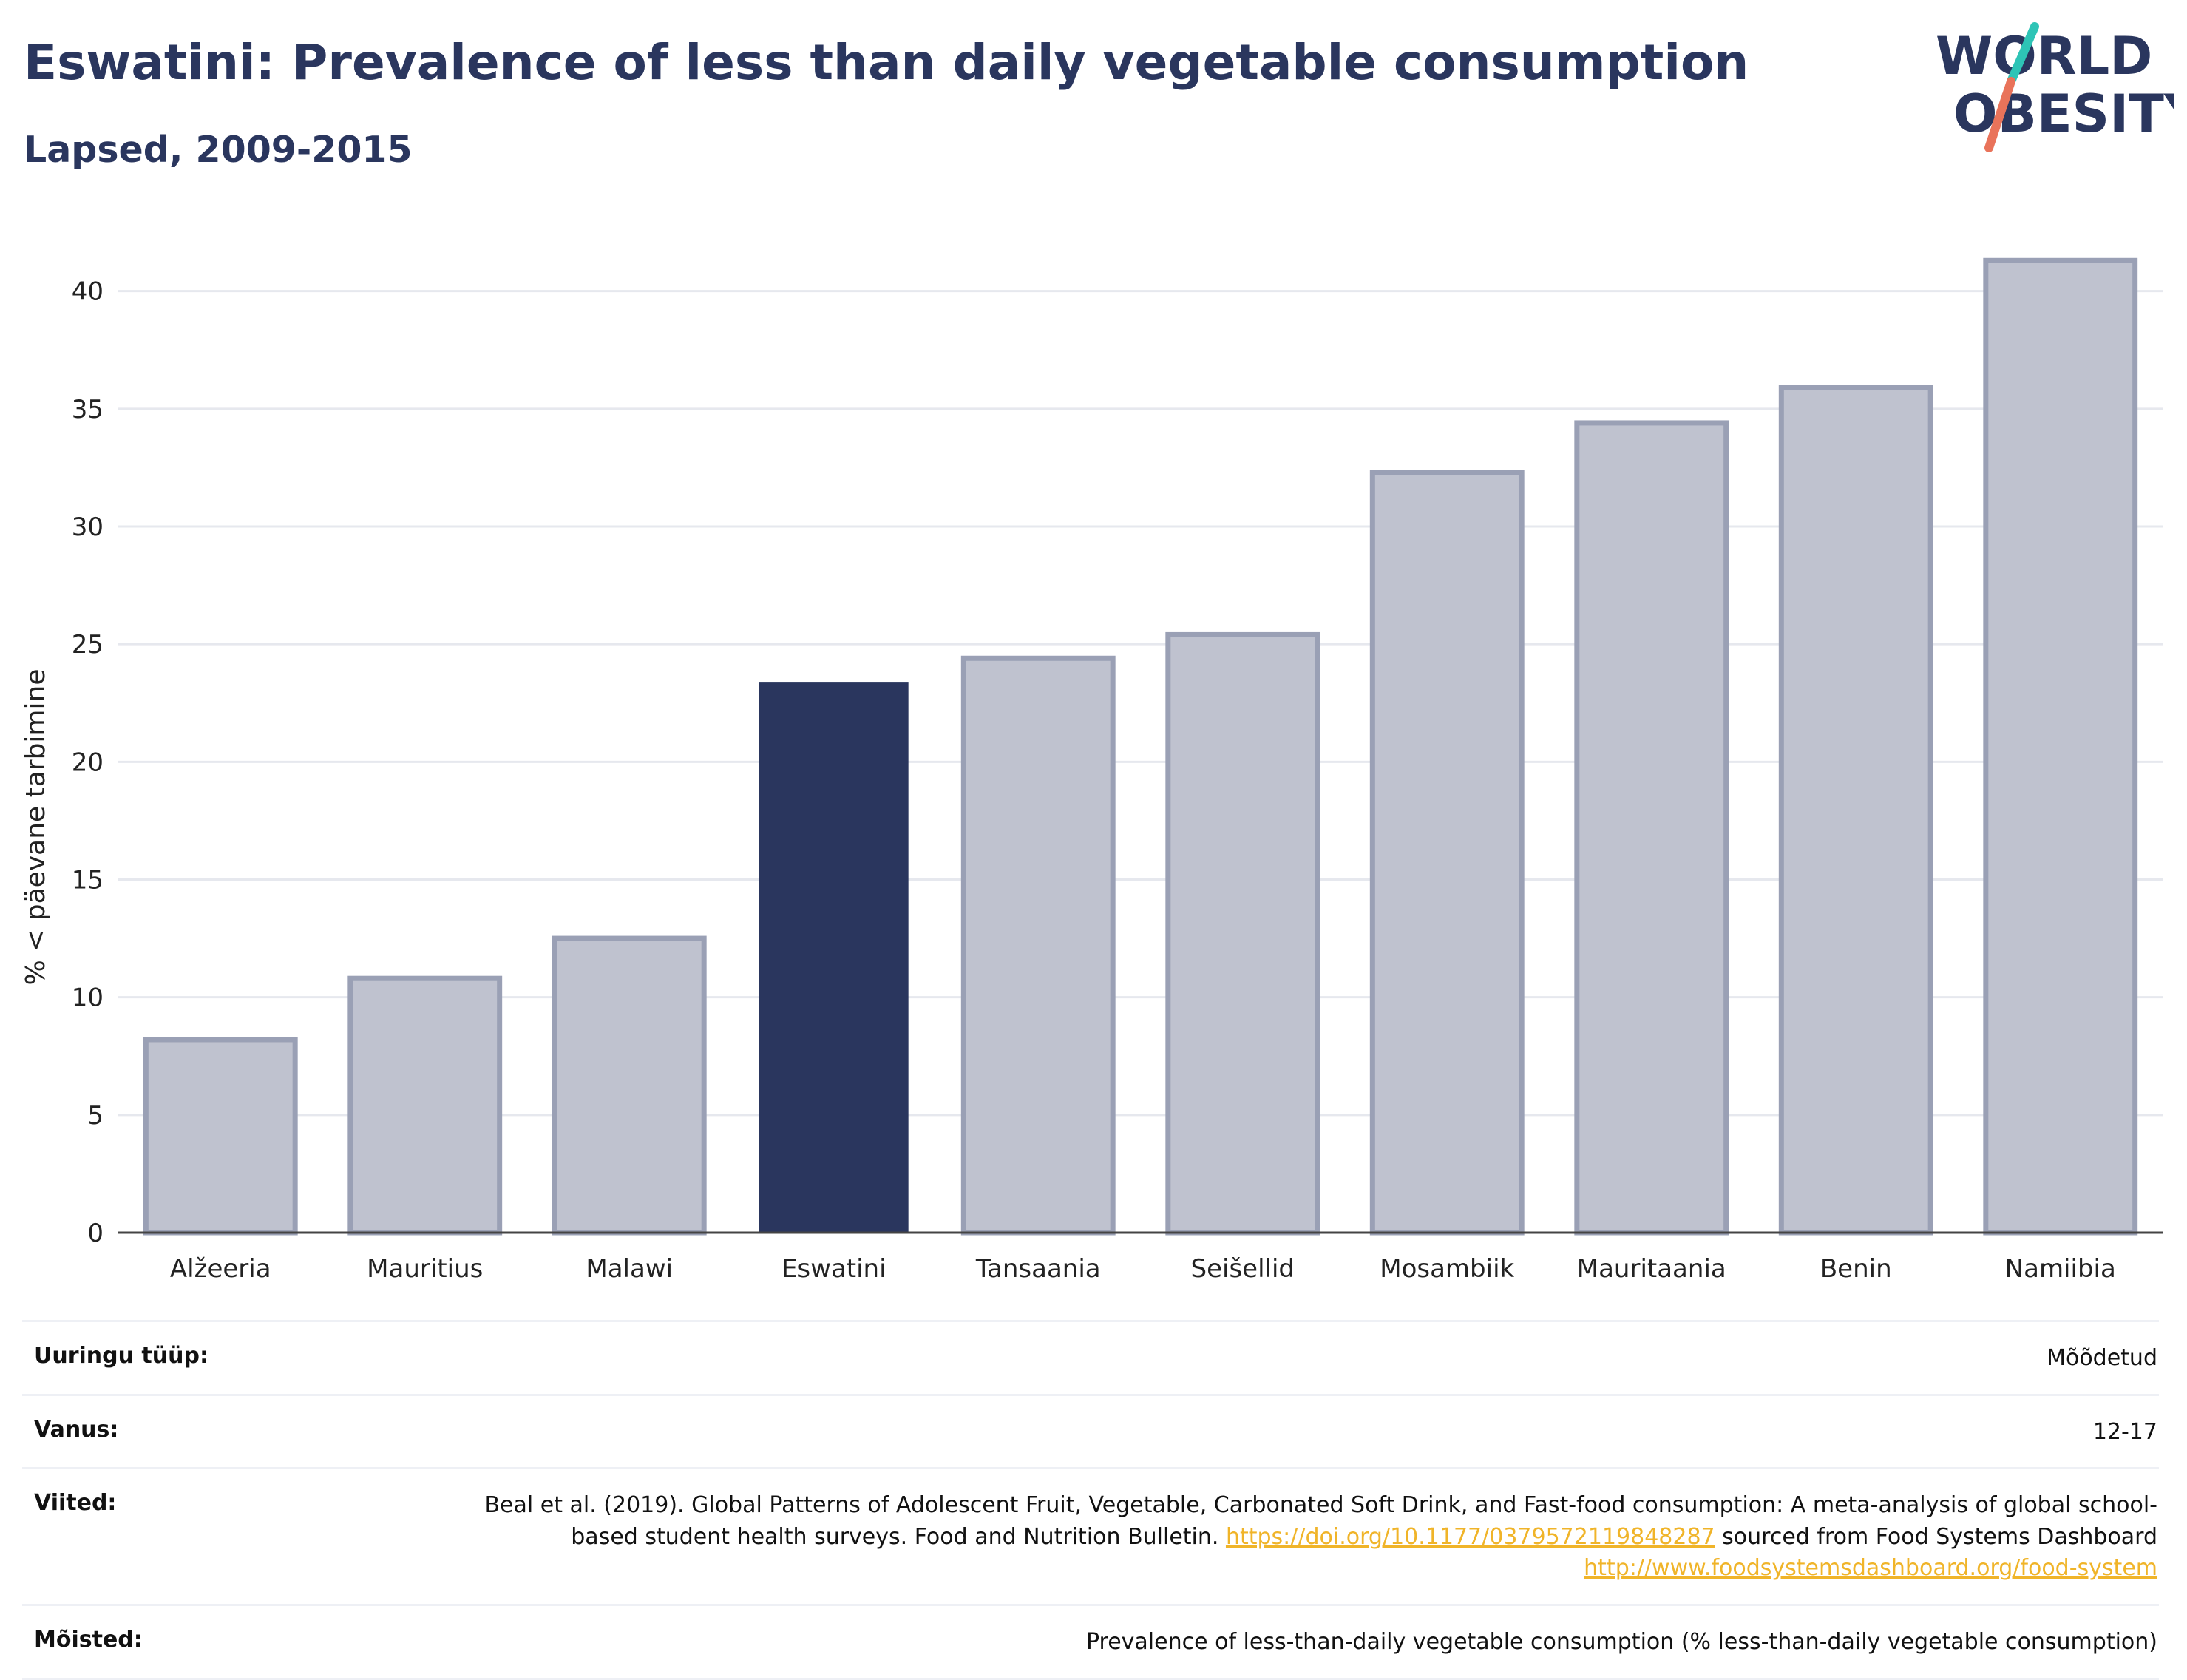 Image resolution: width=2187 pixels, height=1680 pixels. Describe the element at coordinates (425, 1269) in the screenshot. I see `x-tick-label: Mauritius` at that location.